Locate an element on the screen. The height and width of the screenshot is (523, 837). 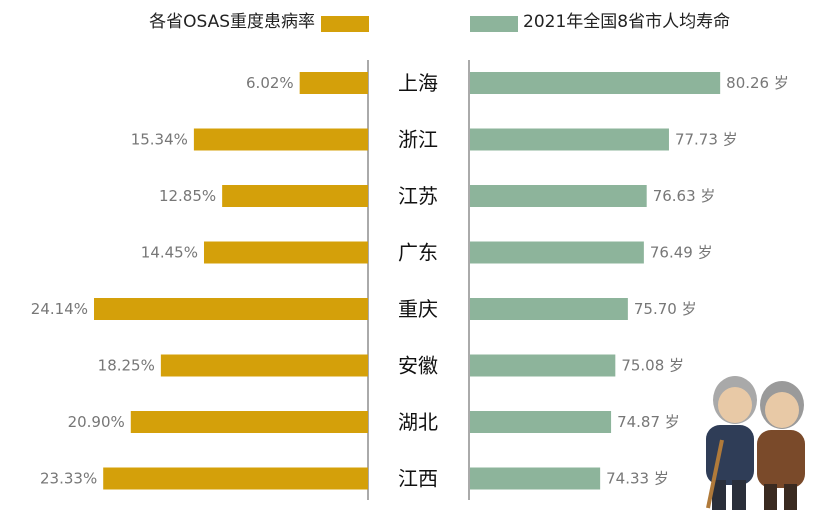
category-label-3: 广东 is located at coordinates (418, 253).